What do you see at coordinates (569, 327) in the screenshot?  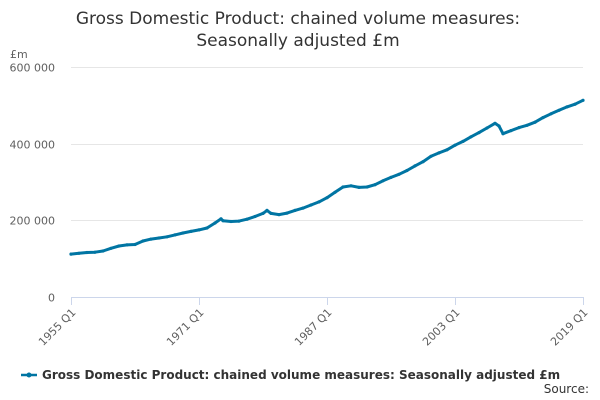 I see `x-tick-label: 2019 Q1` at bounding box center [569, 327].